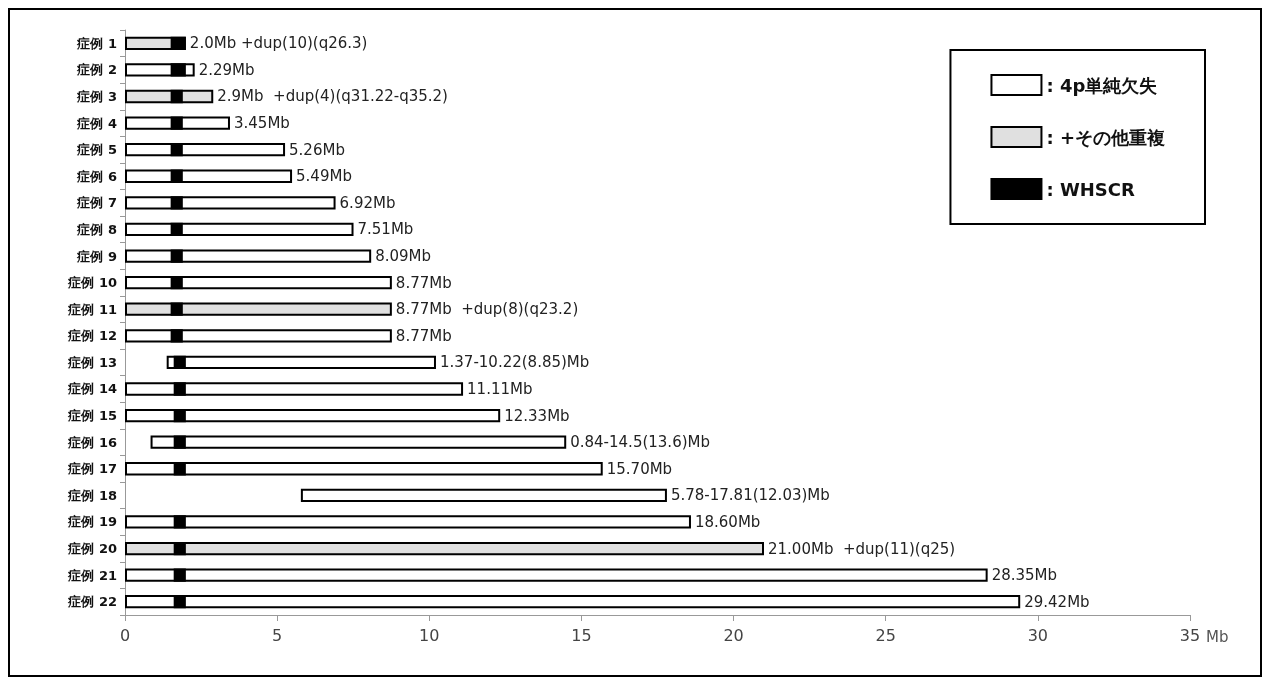 The image size is (1272, 685). Describe the element at coordinates (367, 202) in the screenshot. I see `data-label: 6.92Mb` at that location.